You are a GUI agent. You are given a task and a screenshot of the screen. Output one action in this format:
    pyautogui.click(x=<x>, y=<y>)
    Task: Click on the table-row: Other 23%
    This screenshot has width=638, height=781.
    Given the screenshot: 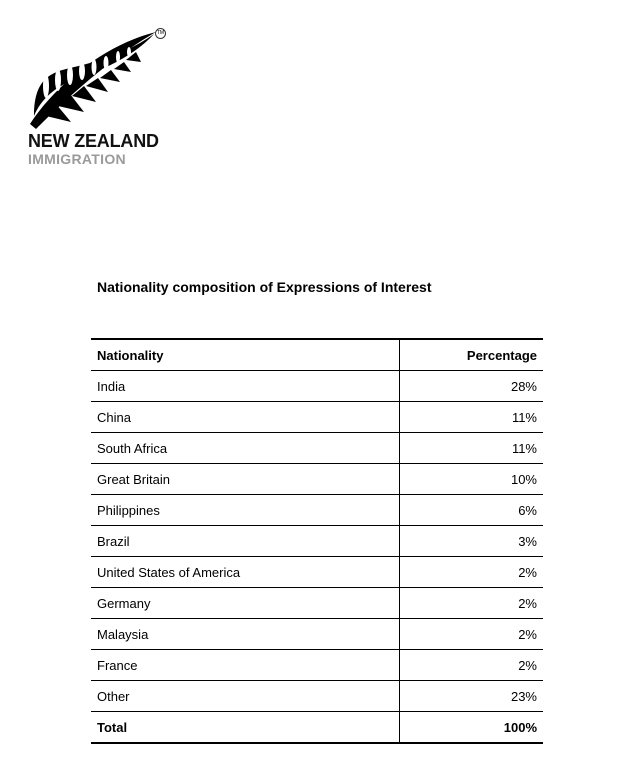 What is the action you would take?
    pyautogui.click(x=317, y=696)
    